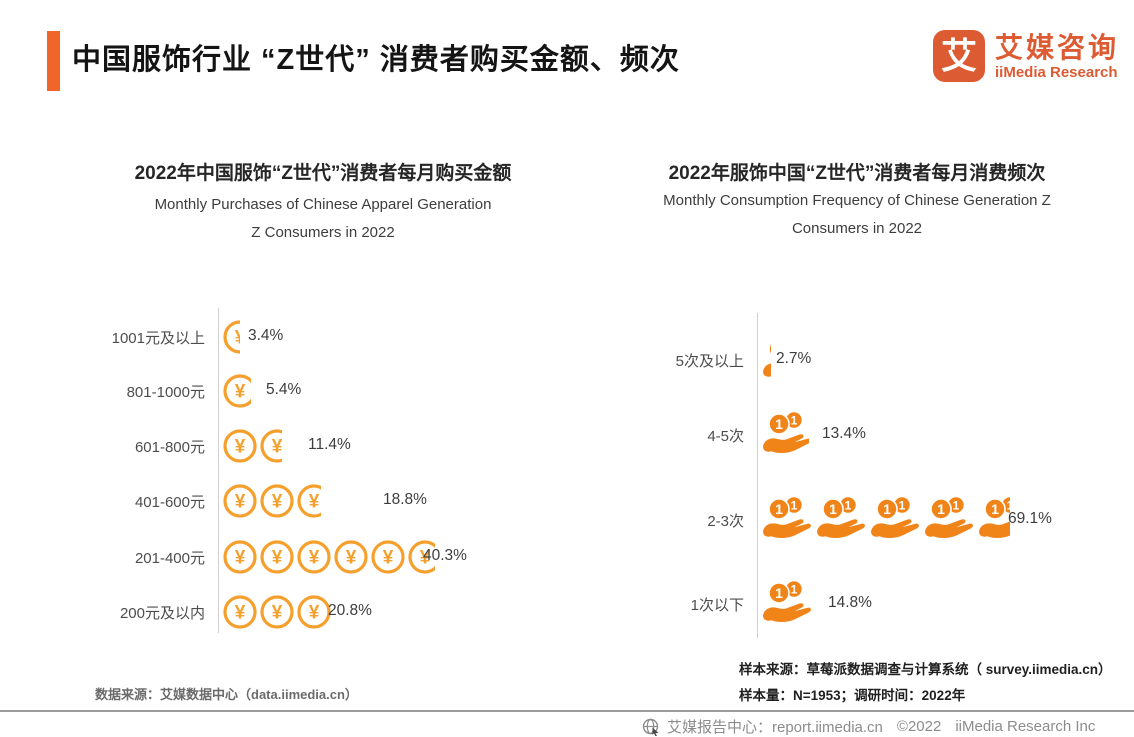 Image resolution: width=1134 pixels, height=737 pixels. Describe the element at coordinates (169, 447) in the screenshot. I see `category-label: 601-800元` at that location.